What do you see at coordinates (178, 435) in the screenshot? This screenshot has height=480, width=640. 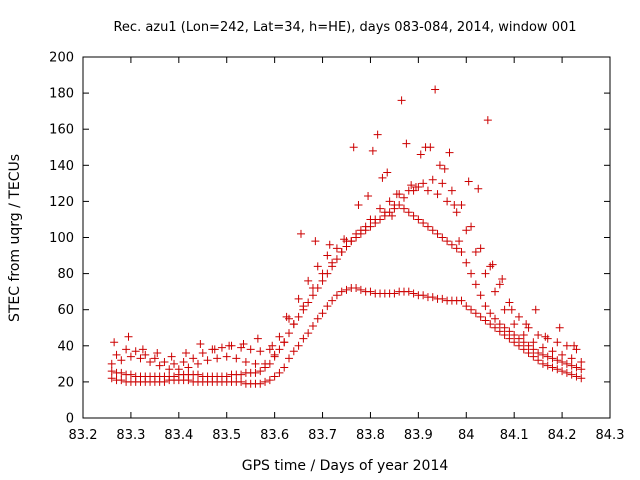 I see `x-tick-label: 83.4` at bounding box center [178, 435].